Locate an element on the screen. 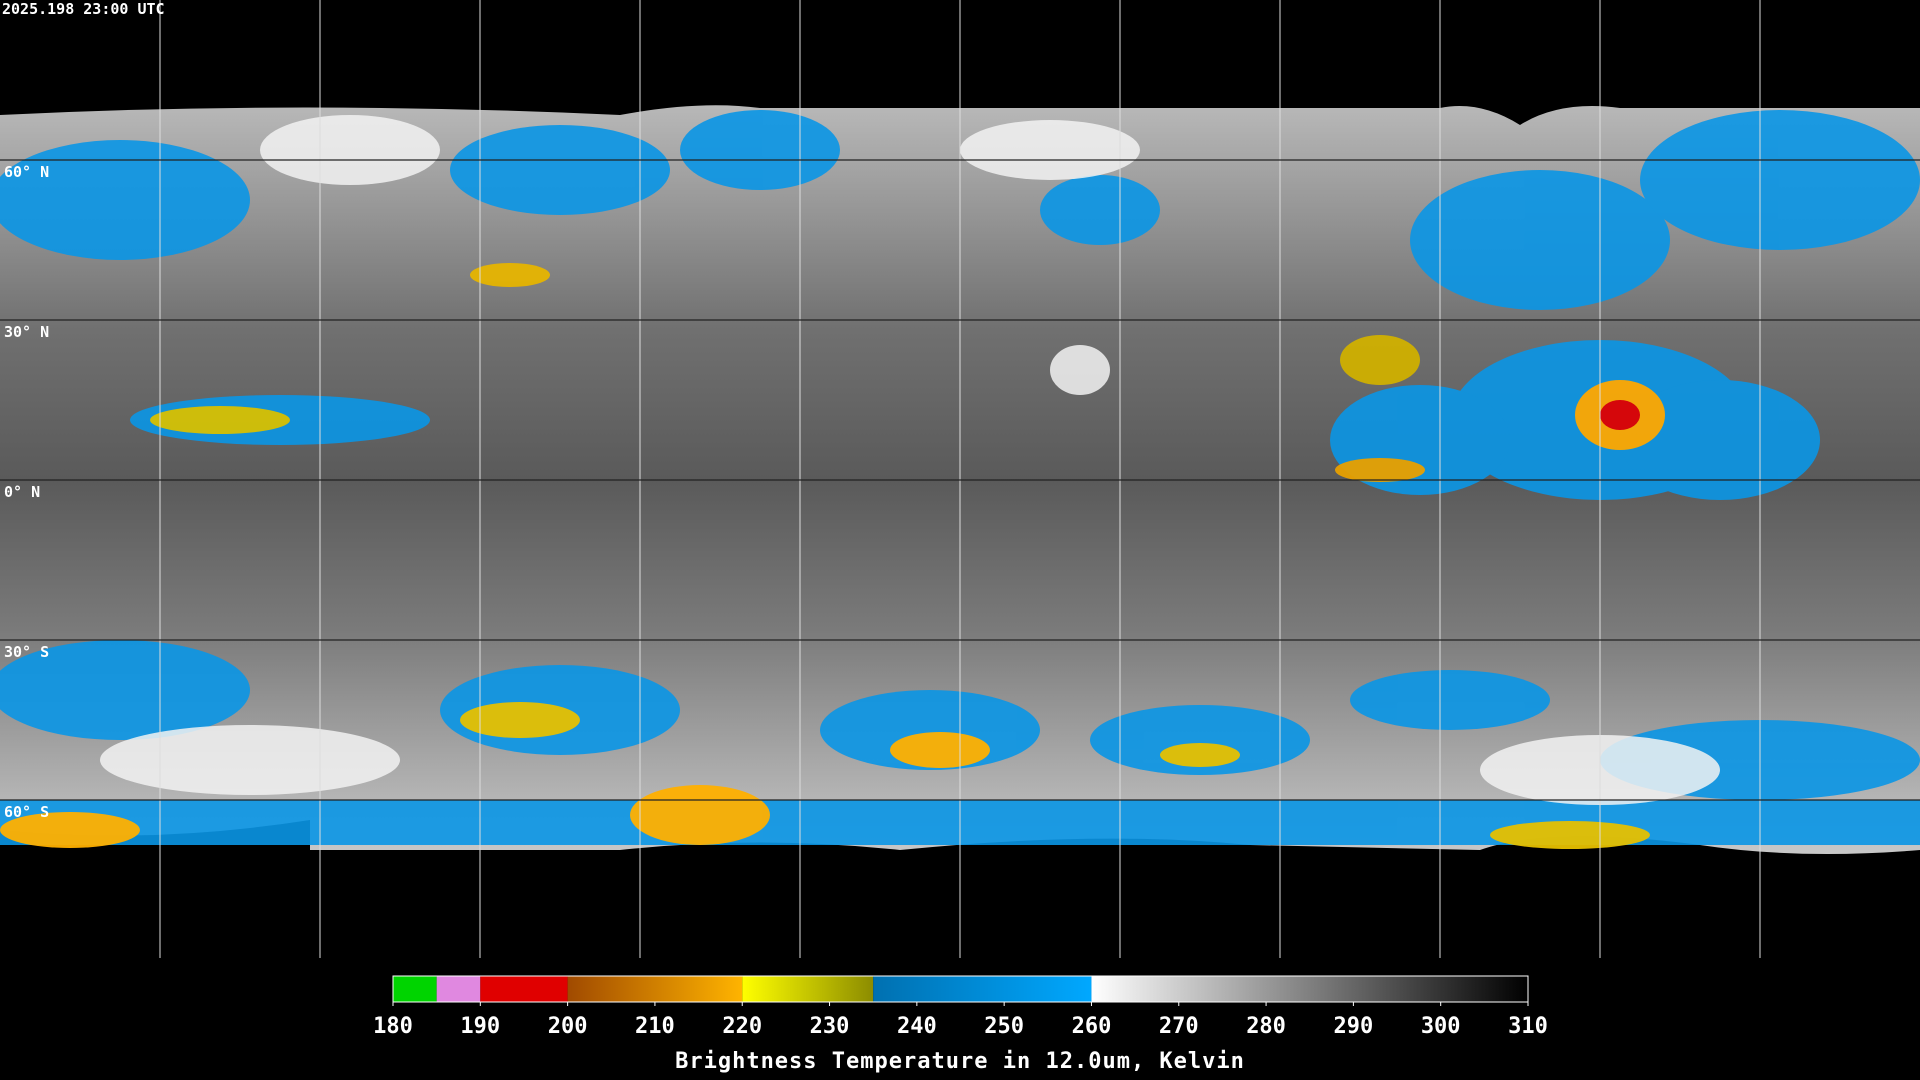  latitude-label: 30° N is located at coordinates (26, 332).